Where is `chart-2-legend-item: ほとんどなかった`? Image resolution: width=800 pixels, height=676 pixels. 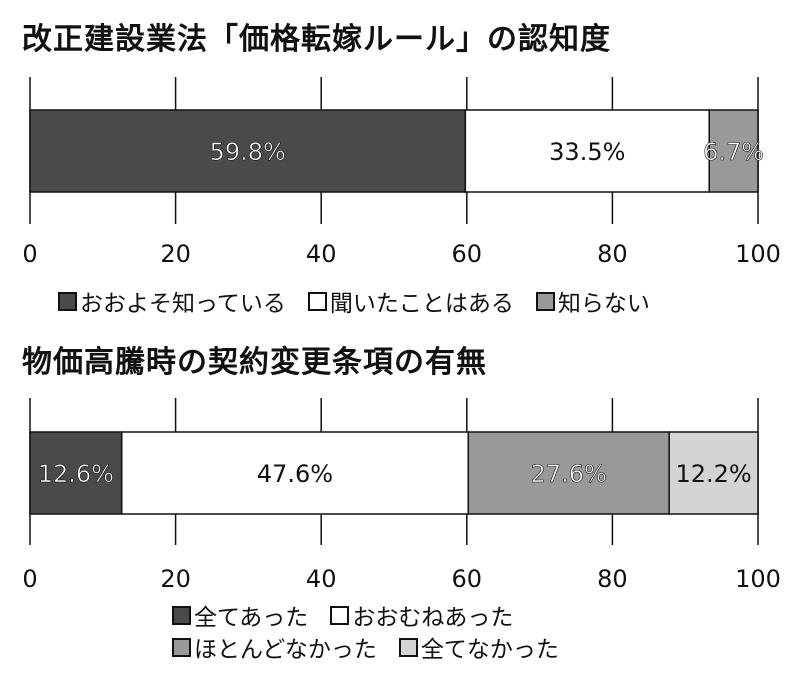 chart-2-legend-item: ほとんどなかった is located at coordinates (274, 647).